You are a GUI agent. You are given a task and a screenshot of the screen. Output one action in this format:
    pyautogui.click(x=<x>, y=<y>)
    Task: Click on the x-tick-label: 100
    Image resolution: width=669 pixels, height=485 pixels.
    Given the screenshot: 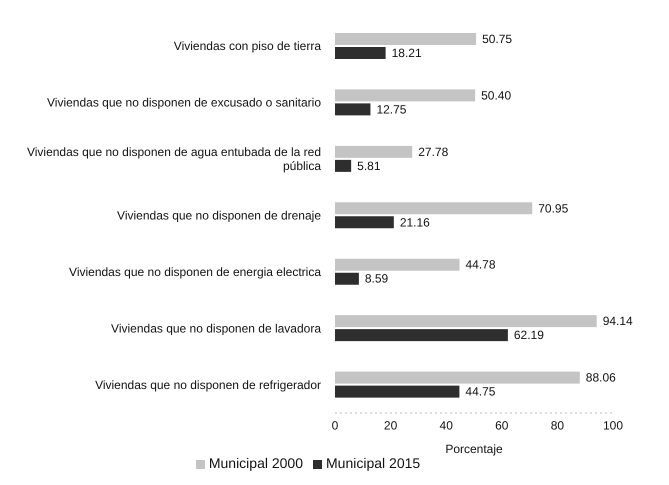 What is the action you would take?
    pyautogui.click(x=613, y=425)
    